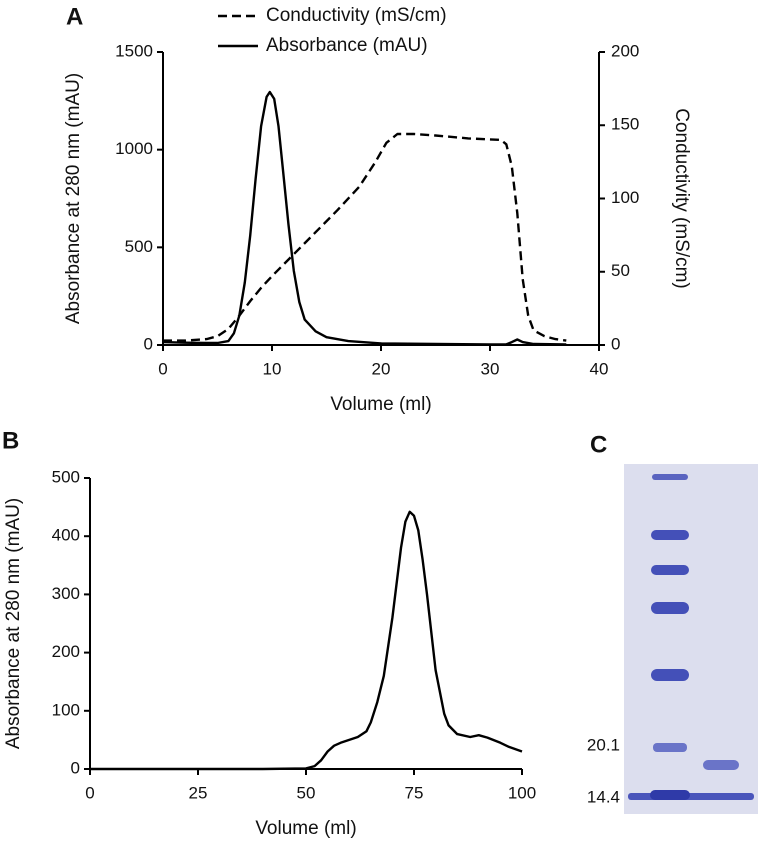 The width and height of the screenshot is (760, 845). I want to click on y-tick-label: 100, so click(66, 709).